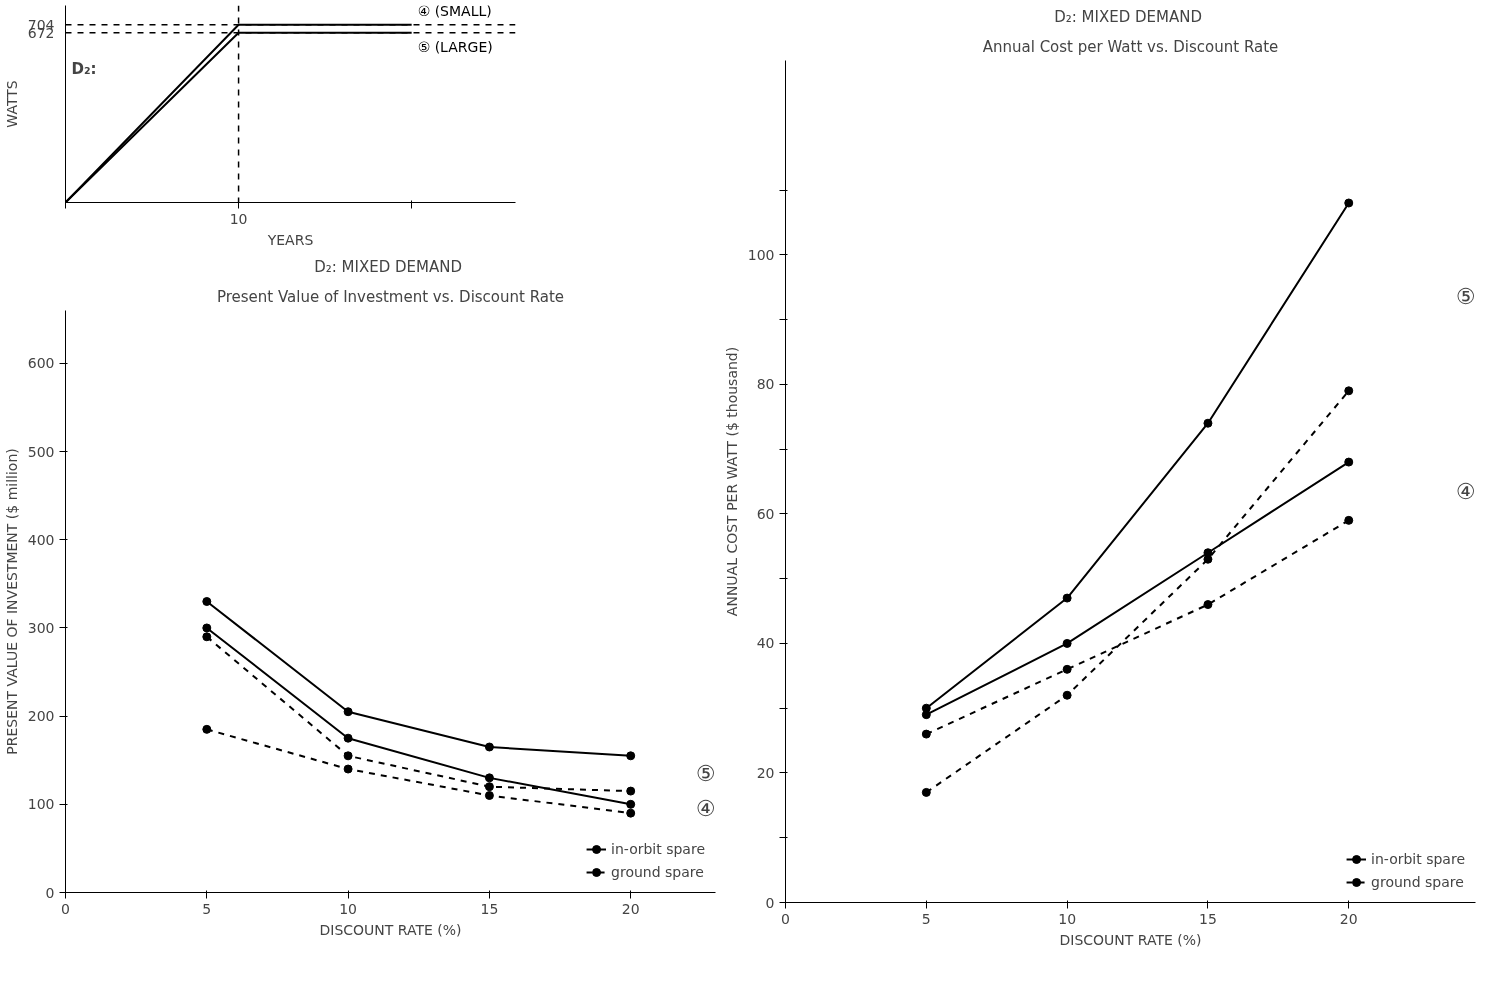  What do you see at coordinates (731, 481) in the screenshot?
I see `y-axis-title: ANNUAL COST PER WATT ($ thousand)` at bounding box center [731, 481].